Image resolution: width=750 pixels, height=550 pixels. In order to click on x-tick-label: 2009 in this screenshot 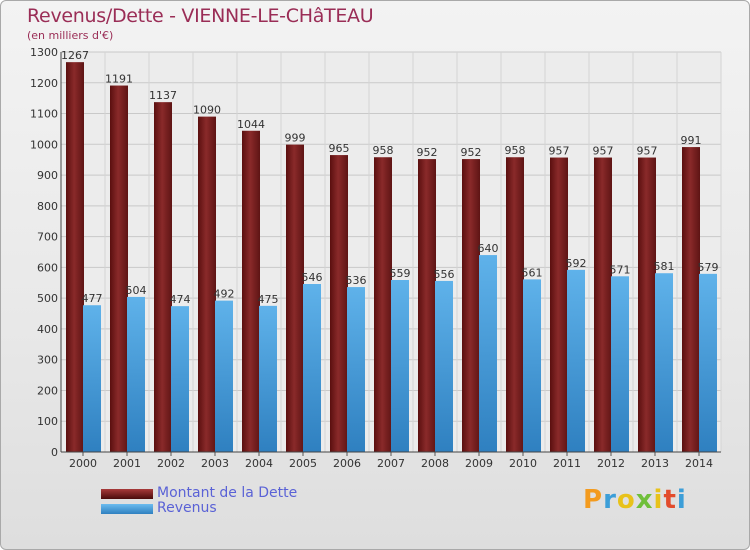, I will do `click(479, 463)`.